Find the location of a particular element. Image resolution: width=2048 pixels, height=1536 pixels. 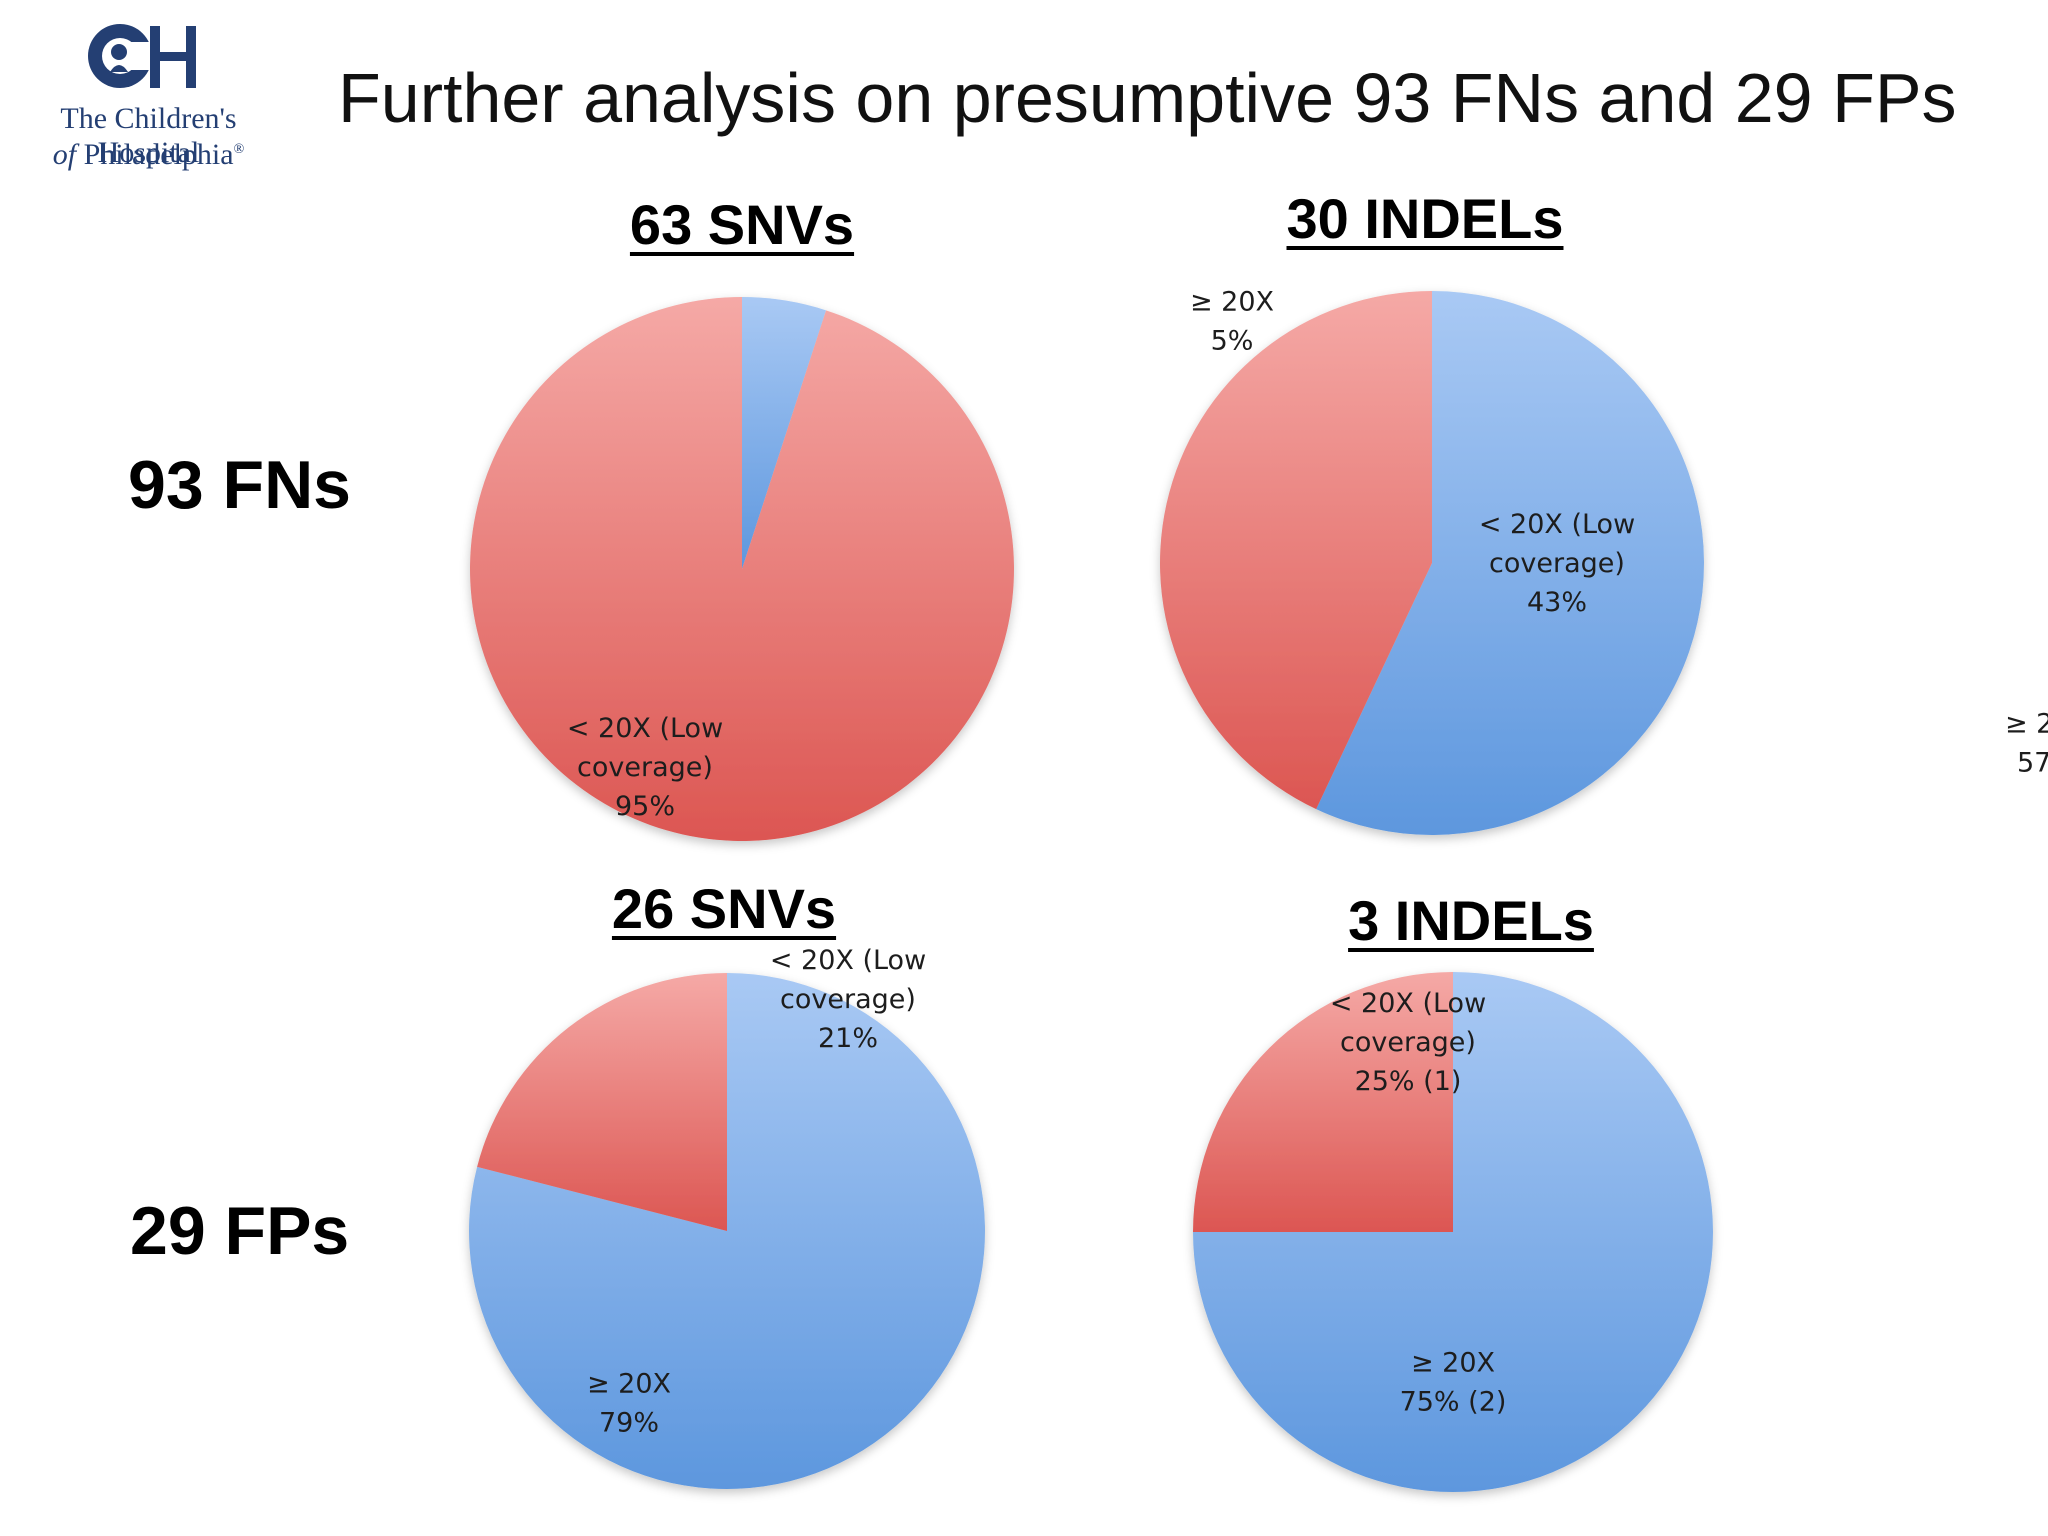

pie-title-fn-snvs: 63 SNVs is located at coordinates (742, 224).